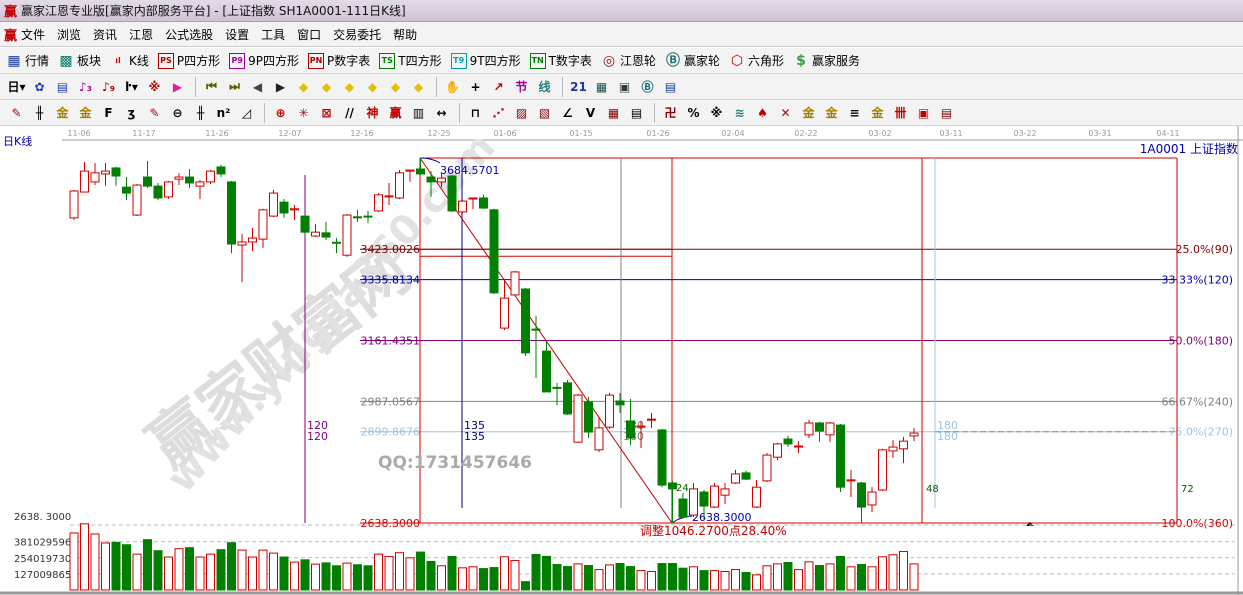  What do you see at coordinates (418, 112) in the screenshot?
I see `ruler-icon: ▥` at bounding box center [418, 112].